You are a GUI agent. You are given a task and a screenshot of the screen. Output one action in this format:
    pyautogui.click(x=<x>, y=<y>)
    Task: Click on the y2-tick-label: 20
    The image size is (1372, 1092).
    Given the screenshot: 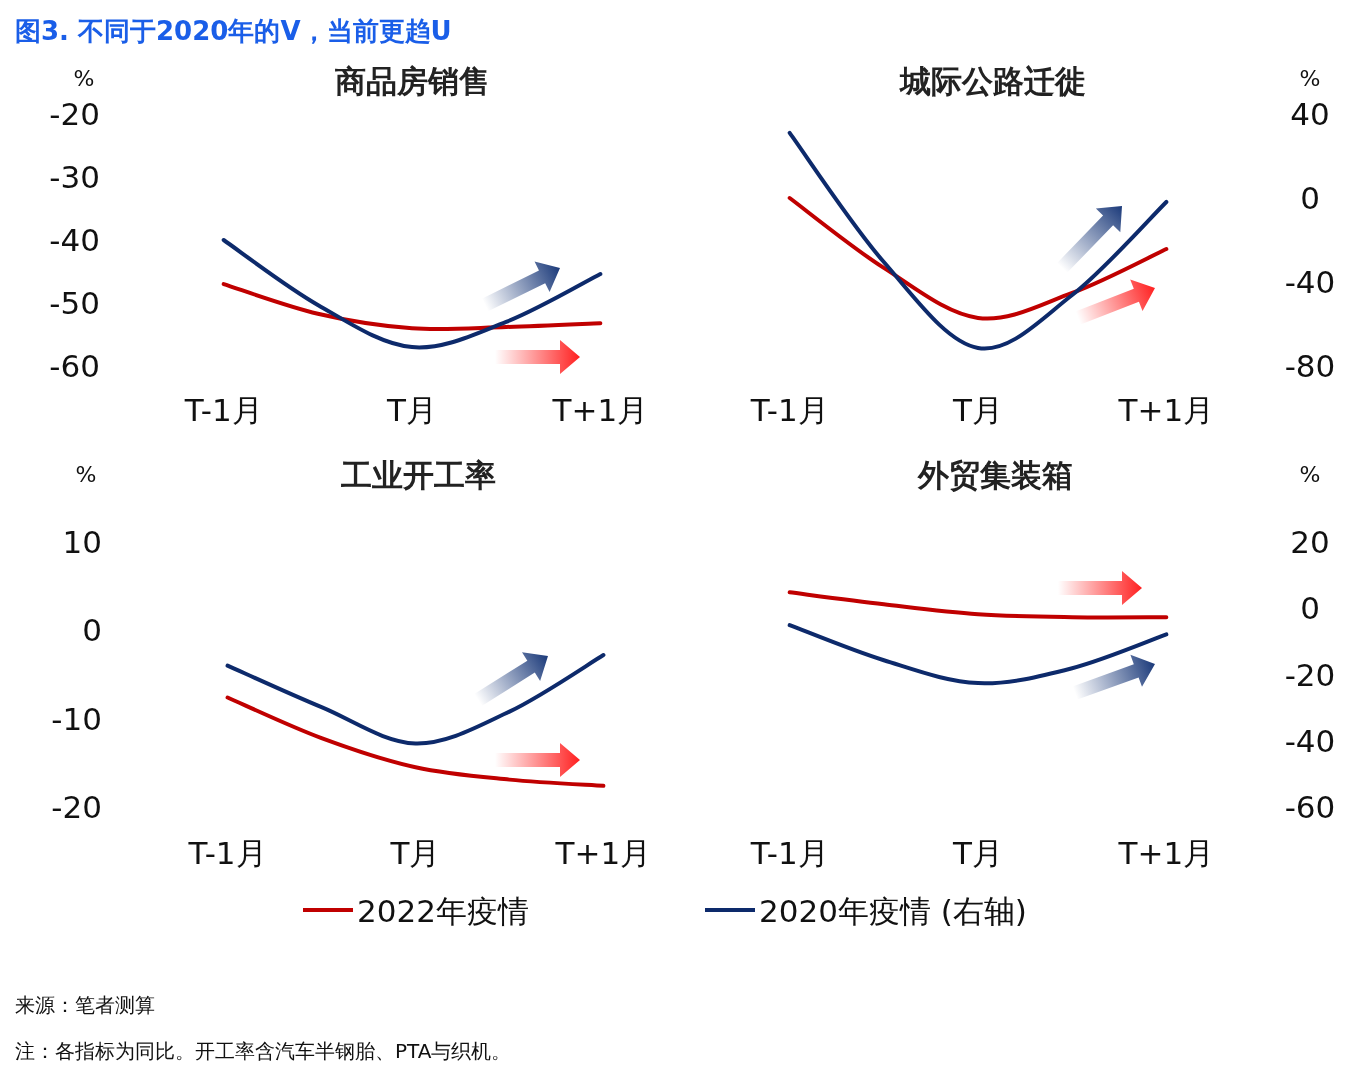 What is the action you would take?
    pyautogui.click(x=1310, y=542)
    